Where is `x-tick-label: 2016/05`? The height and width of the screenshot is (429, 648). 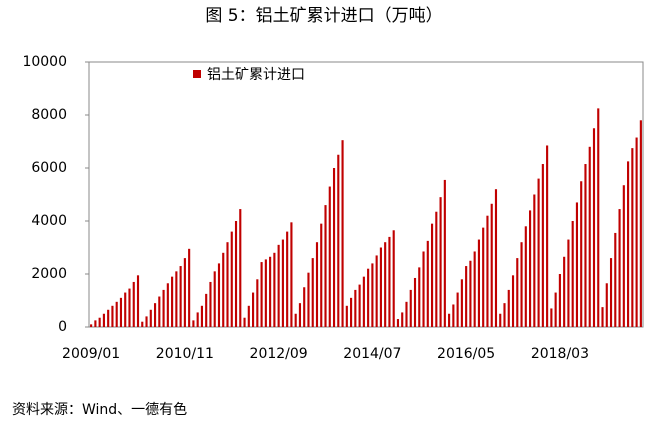 x-tick-label: 2016/05 is located at coordinates (466, 354).